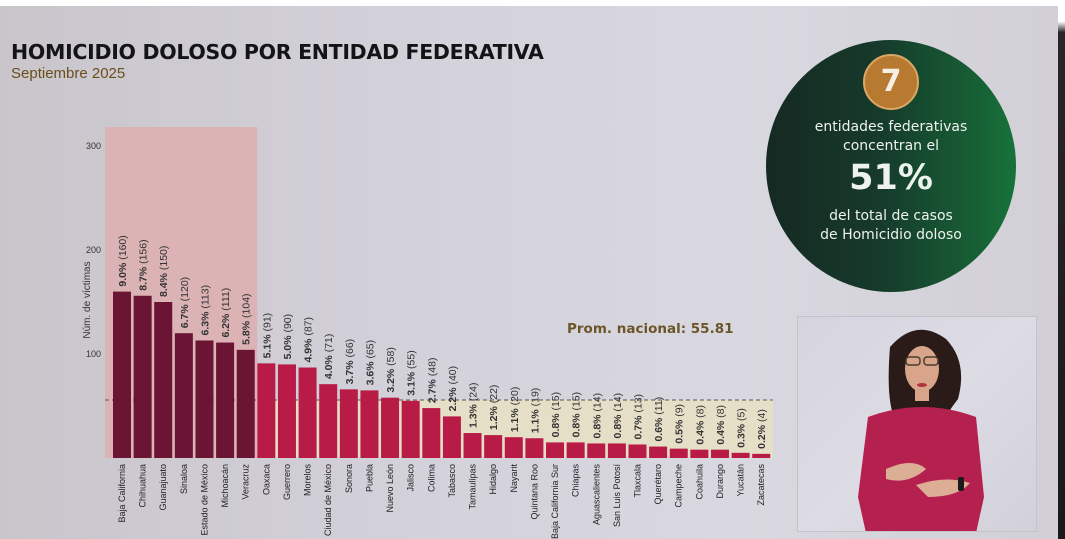 Image resolution: width=1065 pixels, height=539 pixels. What do you see at coordinates (638, 481) in the screenshot?
I see `category-label: Tlaxcala` at bounding box center [638, 481].